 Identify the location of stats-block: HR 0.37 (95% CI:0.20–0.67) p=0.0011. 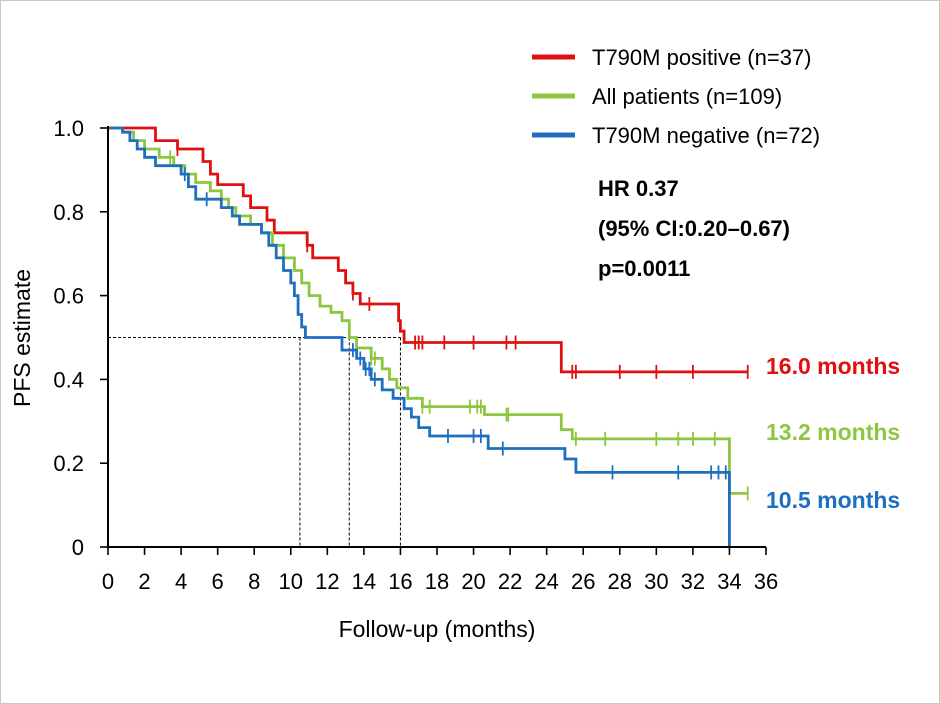
(694, 228).